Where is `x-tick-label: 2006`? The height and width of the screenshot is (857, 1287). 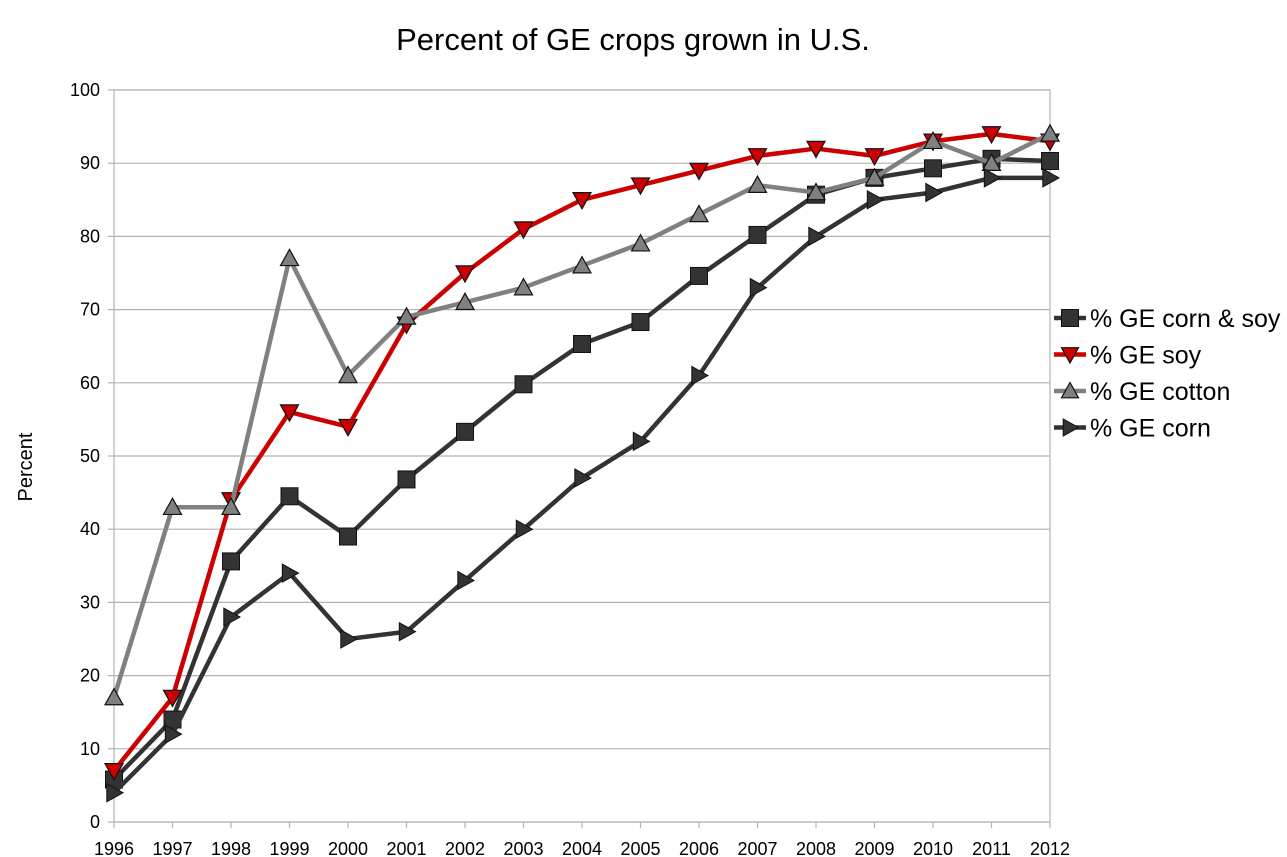
x-tick-label: 2006 is located at coordinates (699, 848).